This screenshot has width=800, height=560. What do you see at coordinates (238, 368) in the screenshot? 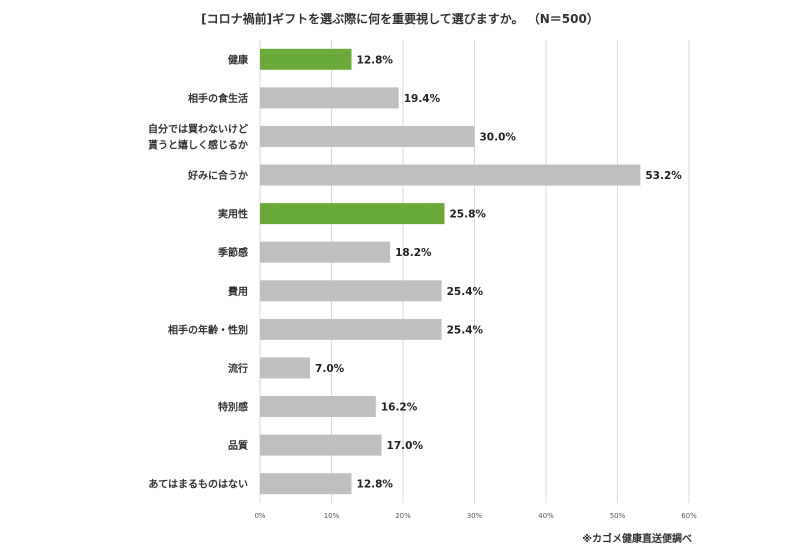
I see `category-label: 流行` at bounding box center [238, 368].